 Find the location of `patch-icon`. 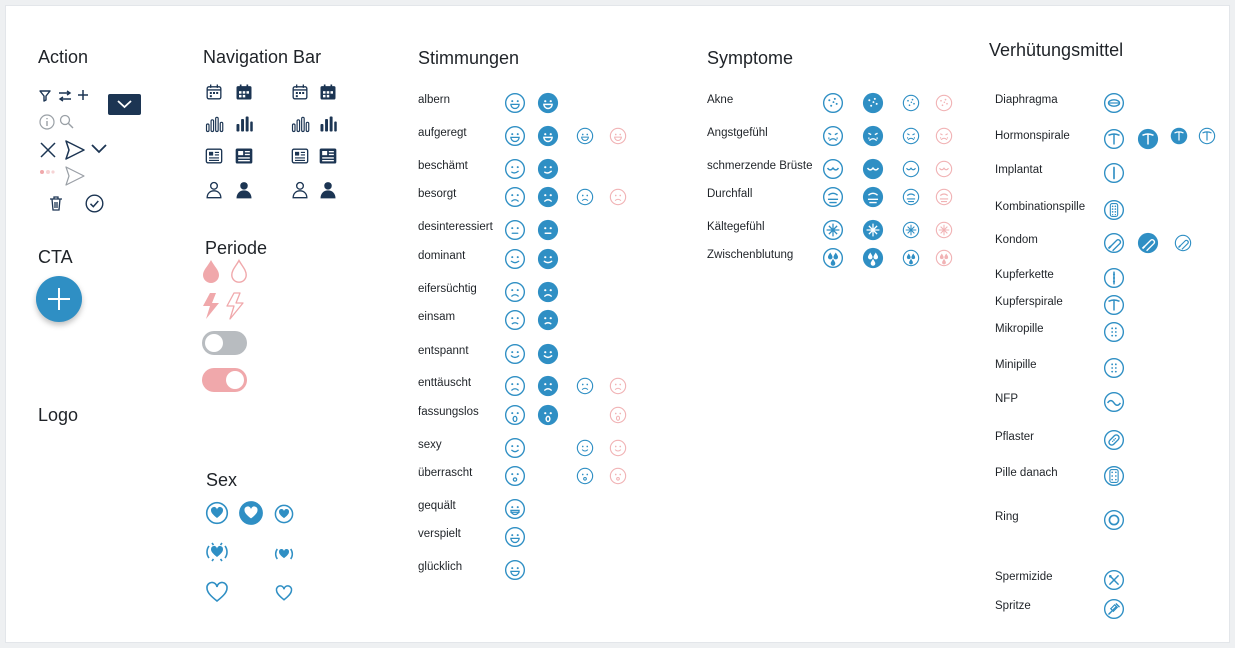

patch-icon is located at coordinates (1114, 440).